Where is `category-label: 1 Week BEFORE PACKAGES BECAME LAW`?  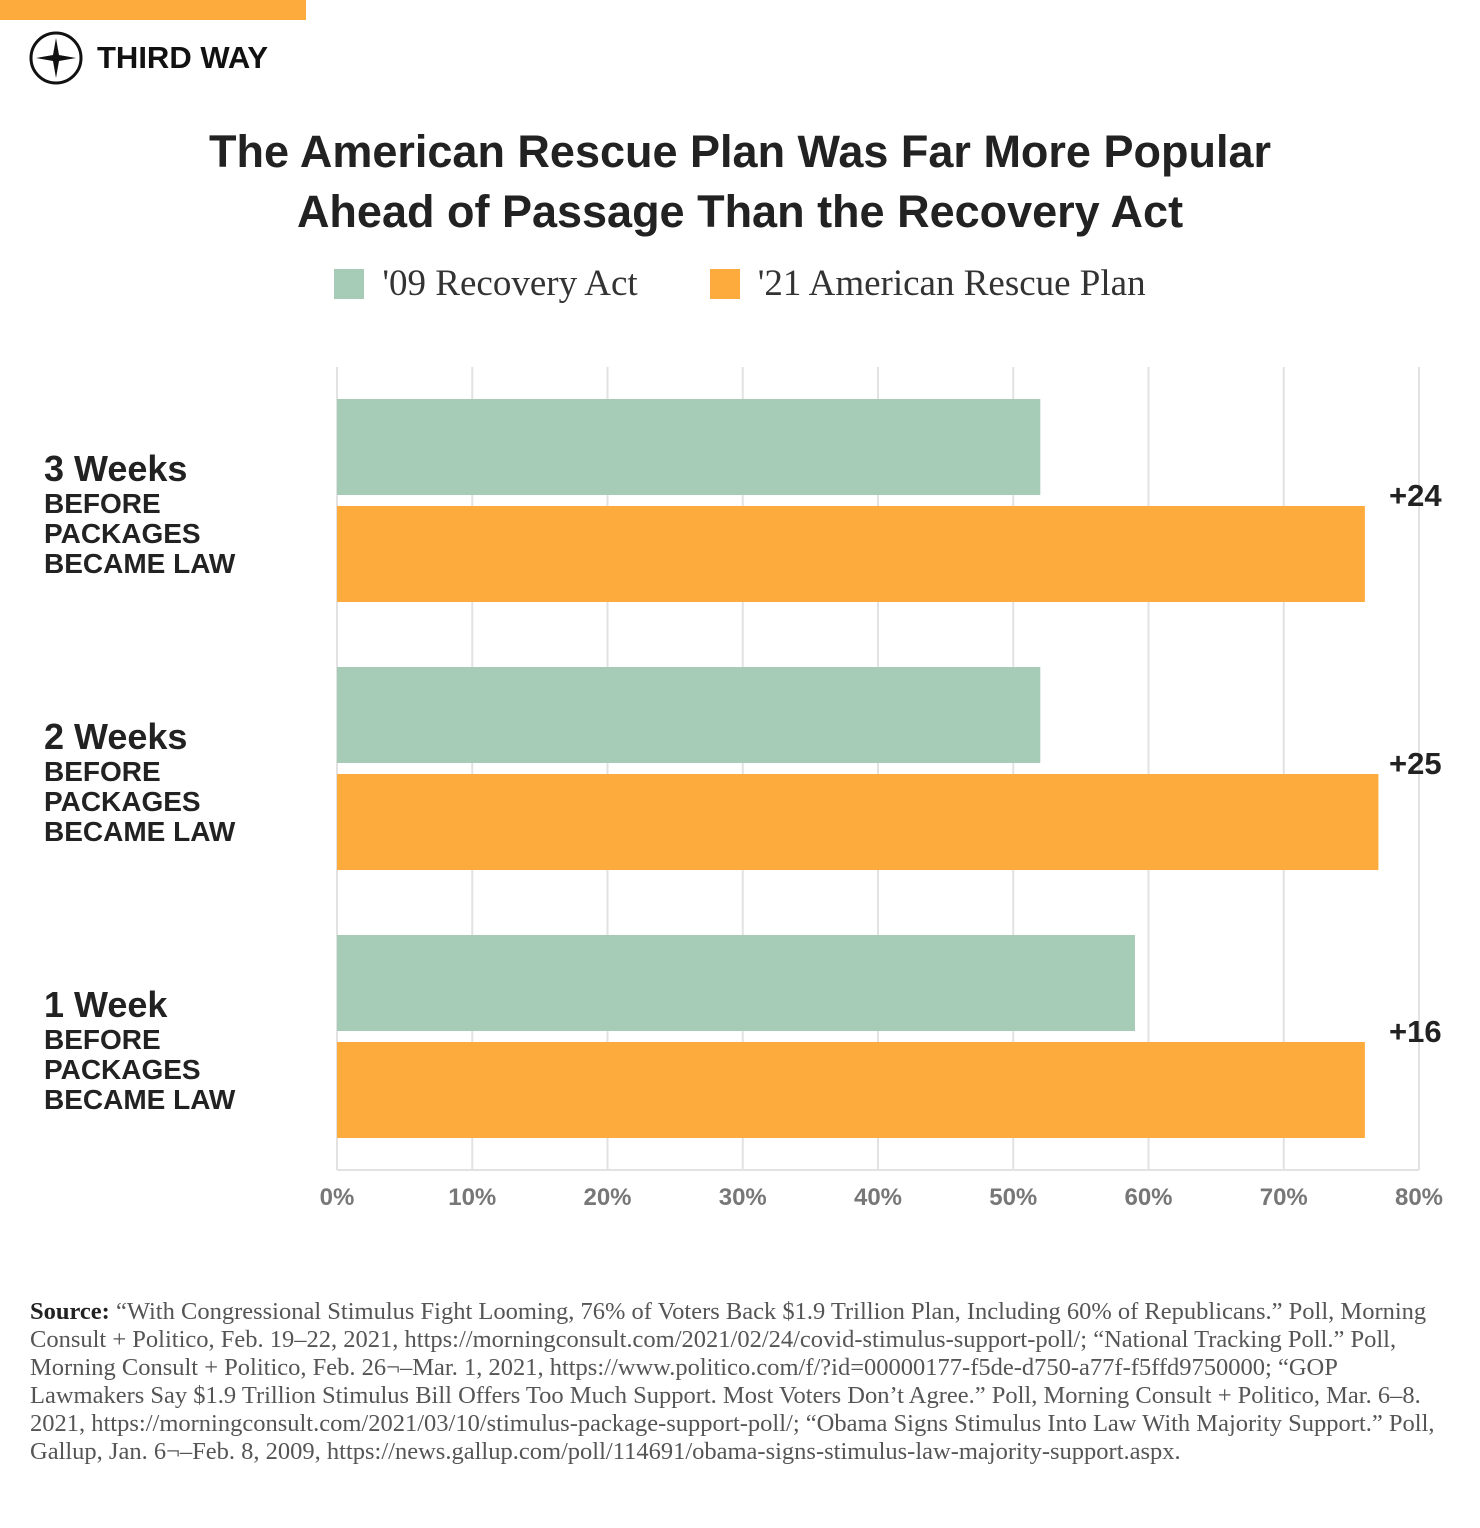 category-label: 1 Week BEFORE PACKAGES BECAME LAW is located at coordinates (184, 1050).